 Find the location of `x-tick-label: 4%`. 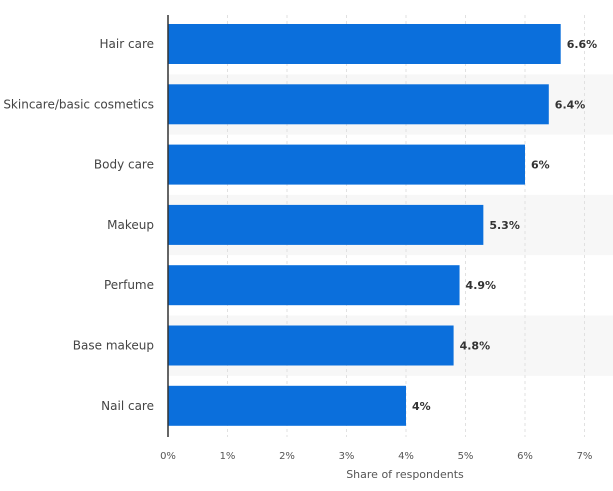

x-tick-label: 4% is located at coordinates (406, 456).